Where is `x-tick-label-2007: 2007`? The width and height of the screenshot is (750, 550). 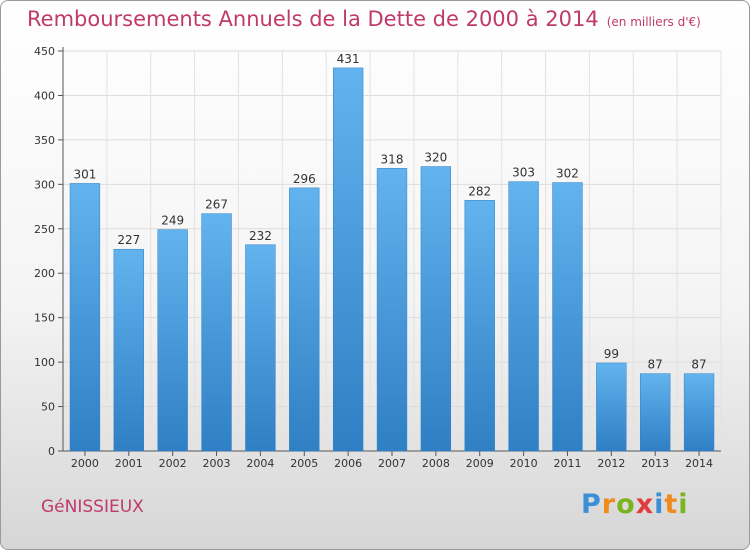
x-tick-label-2007: 2007 is located at coordinates (392, 463).